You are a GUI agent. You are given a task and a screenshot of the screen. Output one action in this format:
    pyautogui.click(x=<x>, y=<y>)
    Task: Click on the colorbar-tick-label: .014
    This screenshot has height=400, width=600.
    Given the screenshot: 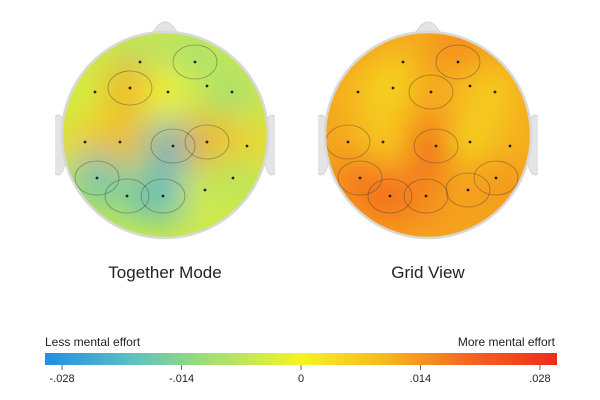 What is the action you would take?
    pyautogui.click(x=420, y=379)
    